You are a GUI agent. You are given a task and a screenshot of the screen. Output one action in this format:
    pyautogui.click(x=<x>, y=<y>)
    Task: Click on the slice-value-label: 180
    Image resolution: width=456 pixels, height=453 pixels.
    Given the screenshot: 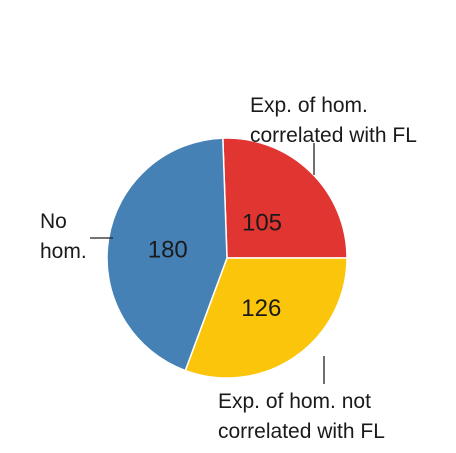 What is the action you would take?
    pyautogui.click(x=168, y=249)
    